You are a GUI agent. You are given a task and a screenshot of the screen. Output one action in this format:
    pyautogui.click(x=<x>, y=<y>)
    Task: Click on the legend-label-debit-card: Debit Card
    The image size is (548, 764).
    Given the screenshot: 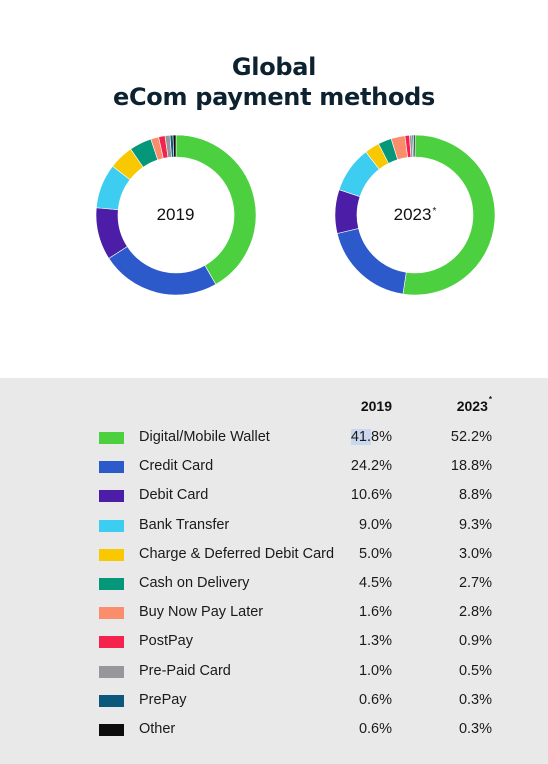 What is the action you would take?
    pyautogui.click(x=174, y=495)
    